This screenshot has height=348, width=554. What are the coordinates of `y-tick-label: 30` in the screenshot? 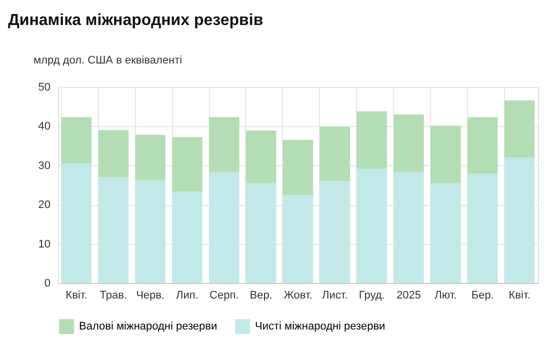 It's located at (44, 166).